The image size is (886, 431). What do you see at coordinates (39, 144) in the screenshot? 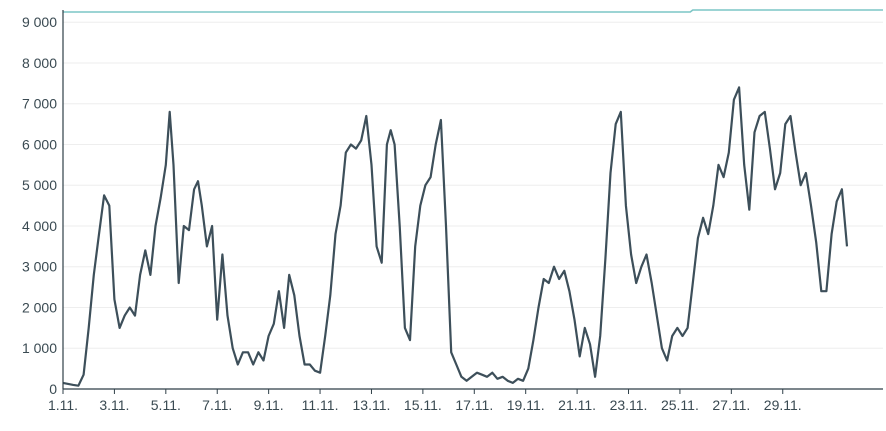
I see `y-tick-label: 6 000` at bounding box center [39, 144].